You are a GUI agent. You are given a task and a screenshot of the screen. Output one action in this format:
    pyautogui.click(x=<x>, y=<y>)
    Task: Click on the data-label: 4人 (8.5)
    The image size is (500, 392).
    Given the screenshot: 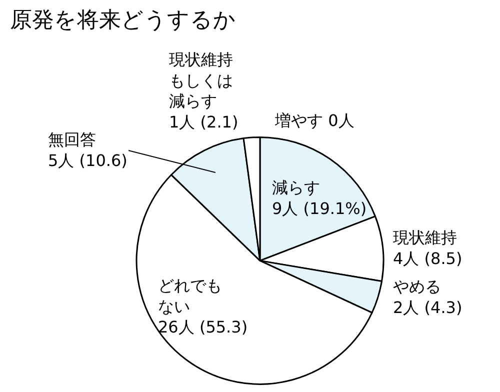 What is the action you would take?
    pyautogui.click(x=427, y=258)
    